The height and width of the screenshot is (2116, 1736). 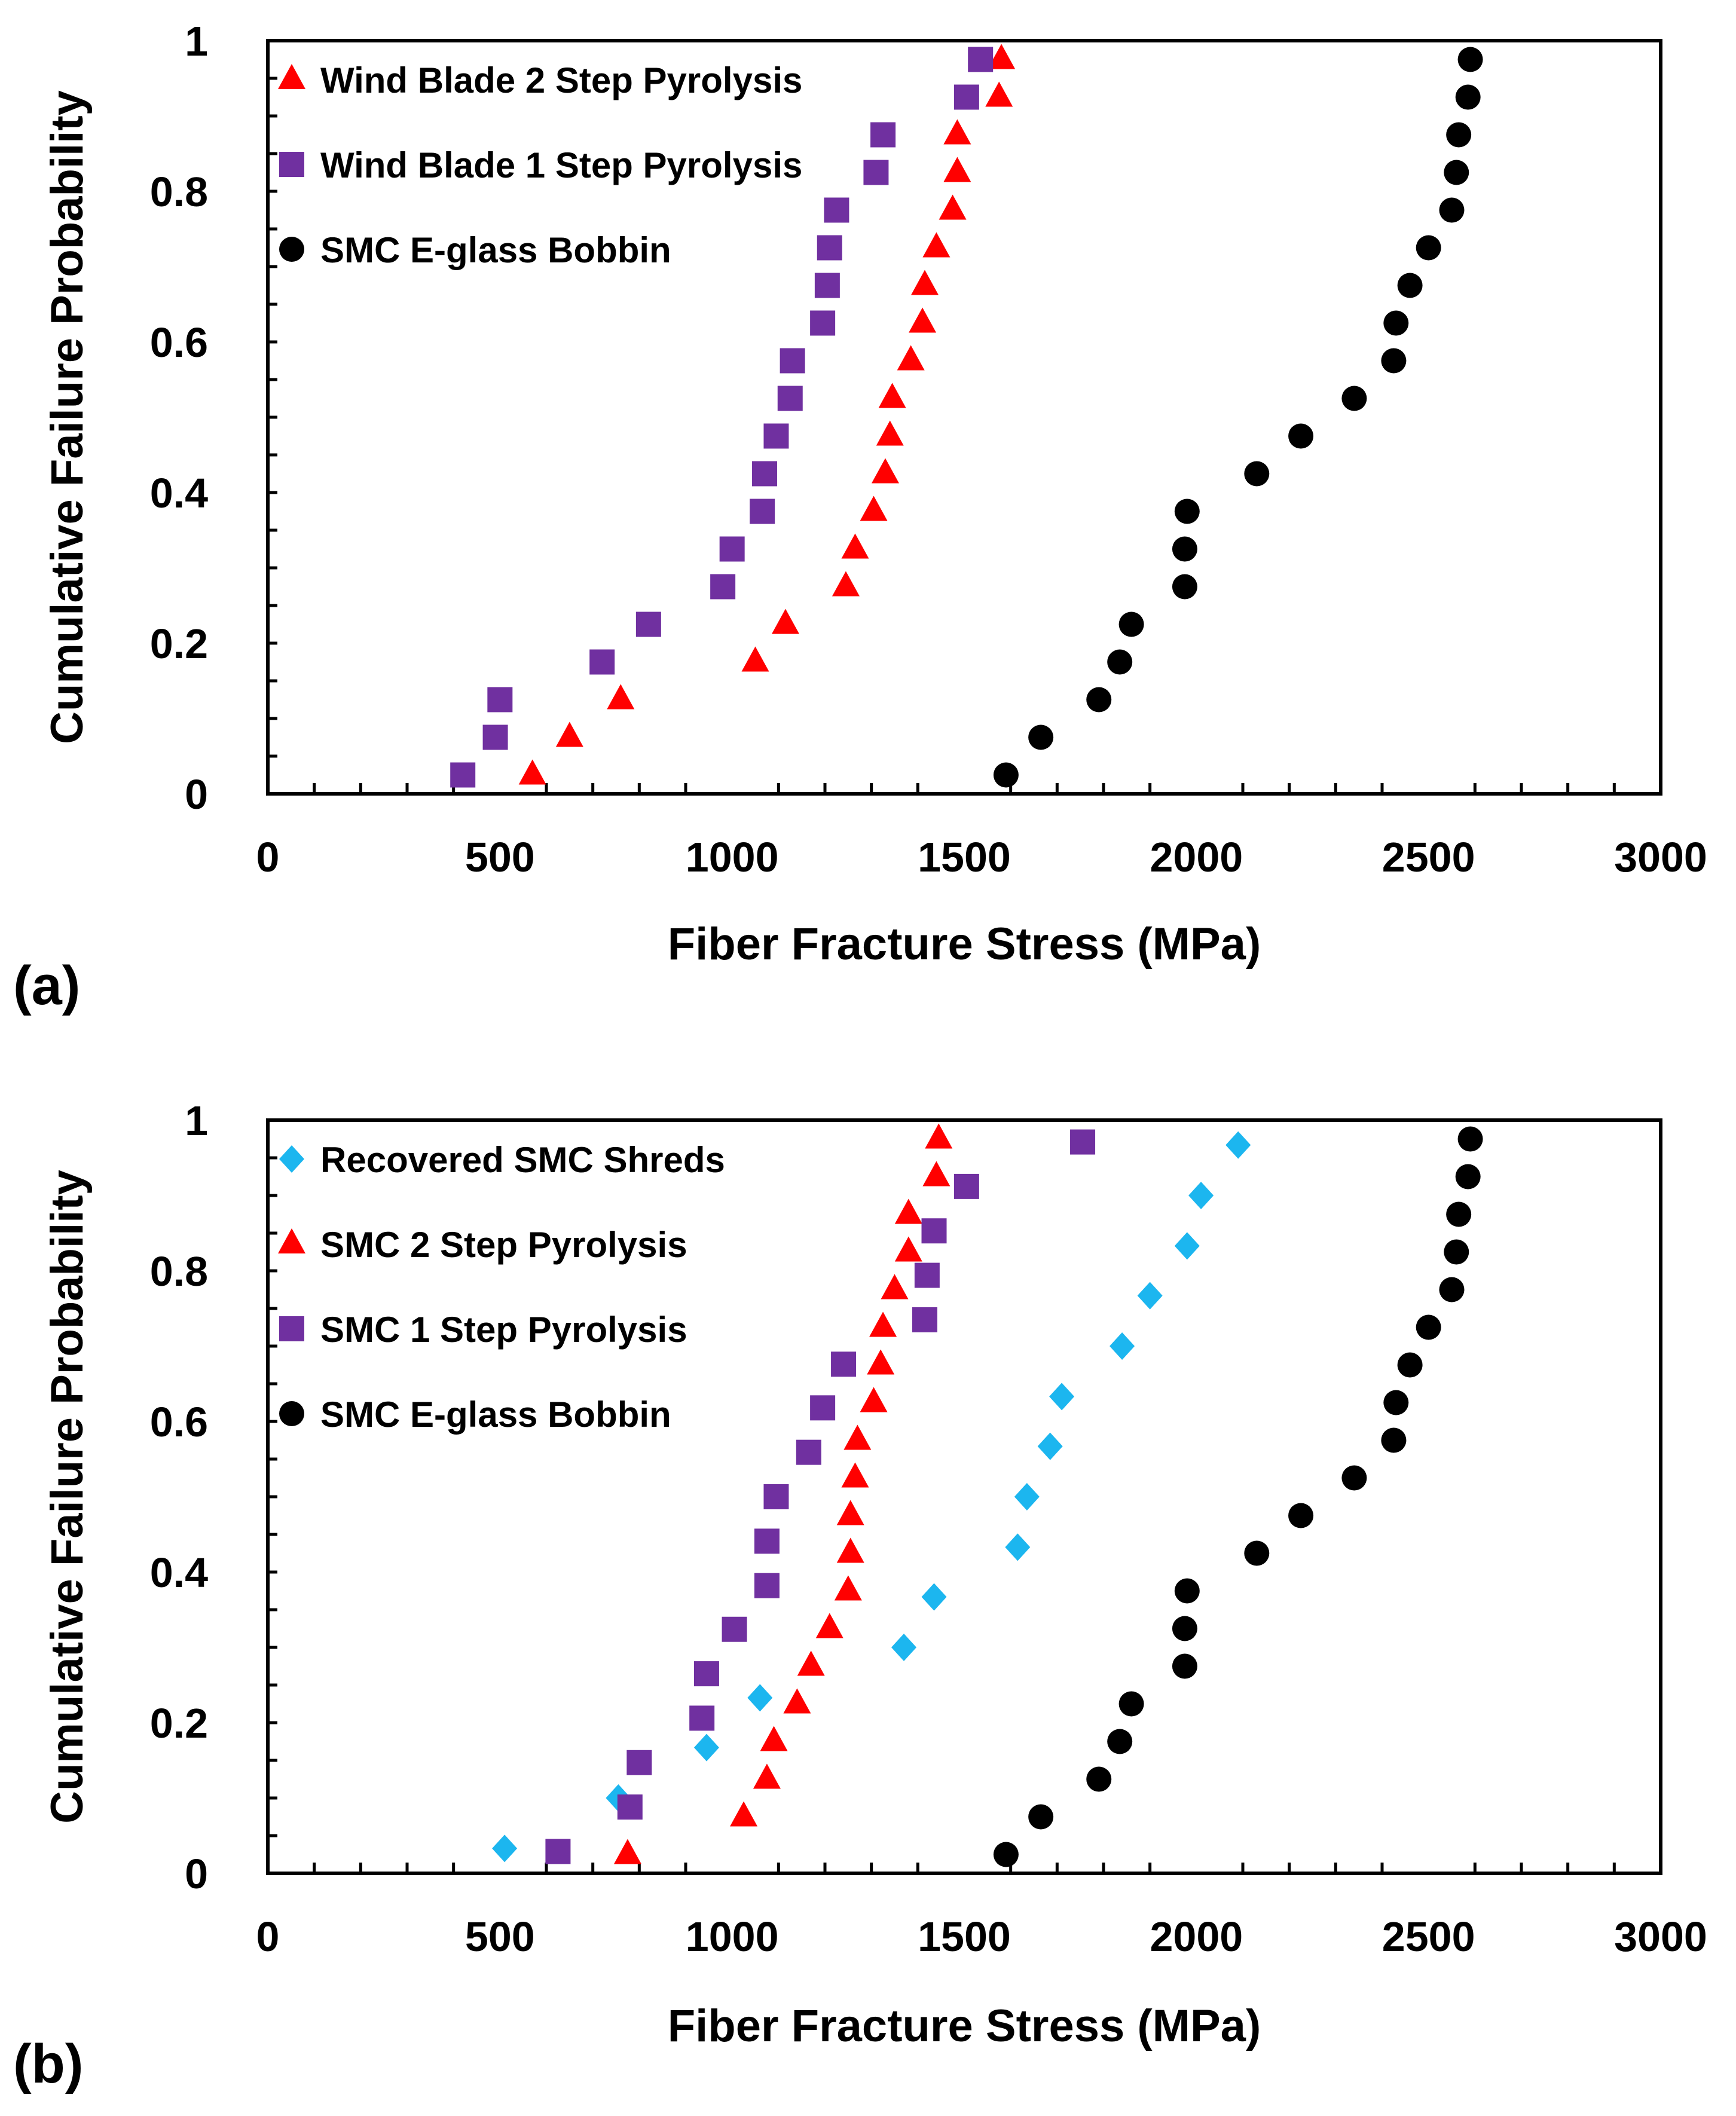 What do you see at coordinates (291, 1240) in the screenshot?
I see `legend-marker-smc-2-step-pyrolysis` at bounding box center [291, 1240].